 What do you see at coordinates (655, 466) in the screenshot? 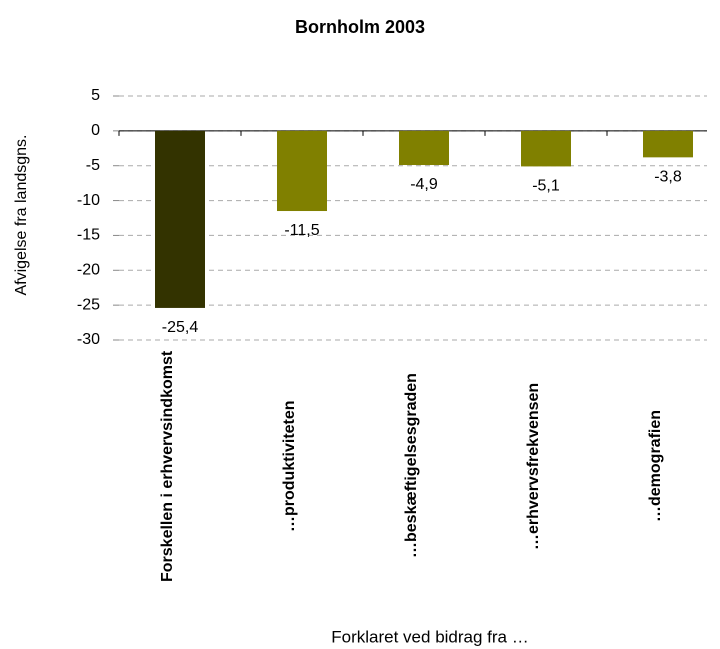
I see `x-tick-label: …demografien` at bounding box center [655, 466].